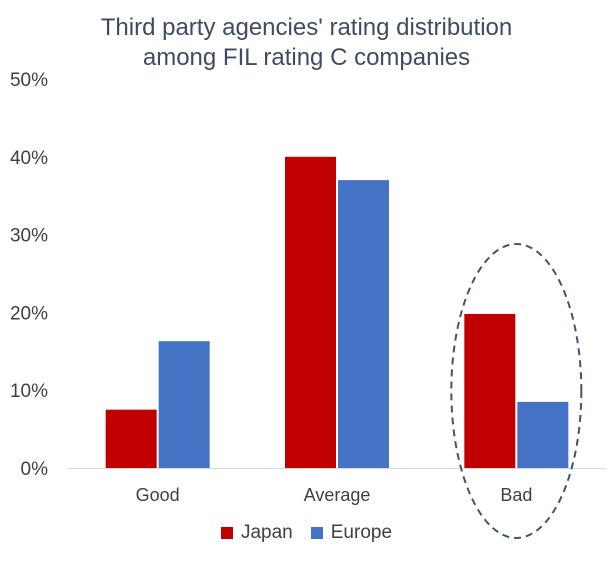 This screenshot has height=565, width=613. I want to click on y-tick-label-20: 20%, so click(29, 313).